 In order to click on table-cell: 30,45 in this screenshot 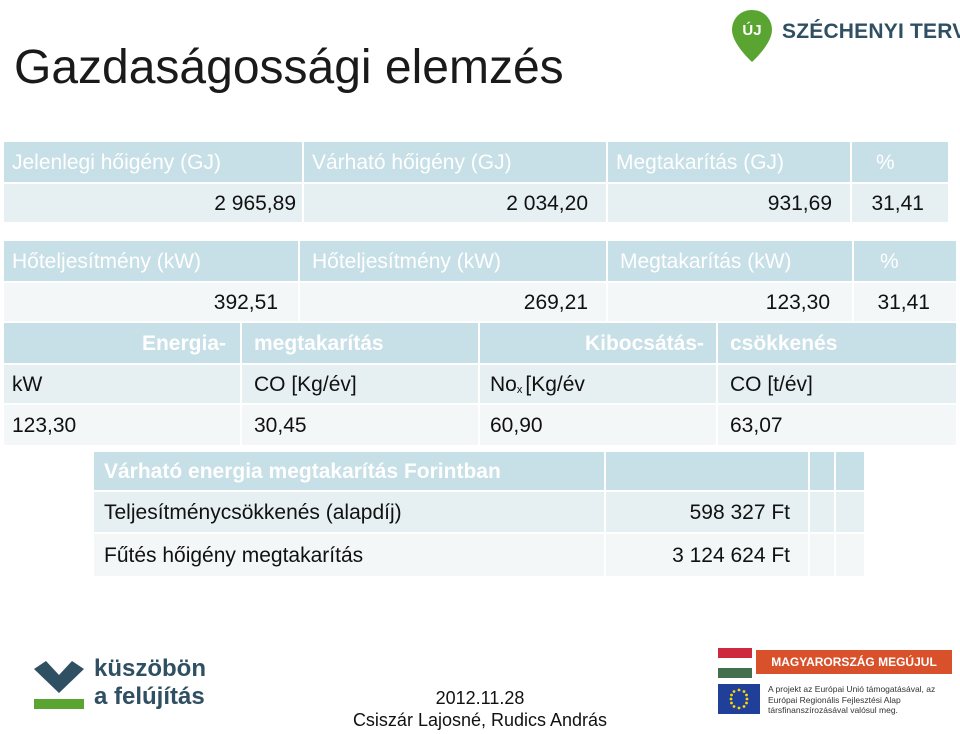, I will do `click(360, 425)`.